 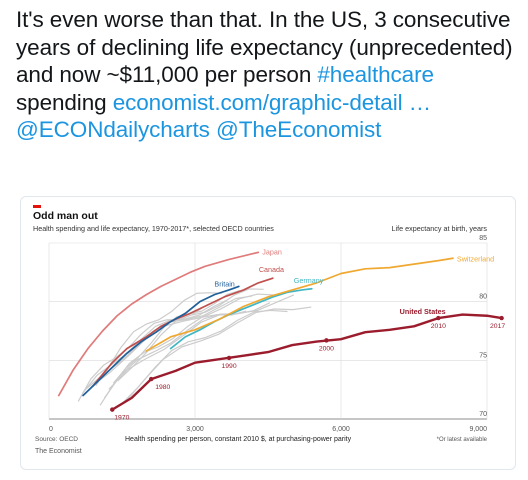 What do you see at coordinates (58, 451) in the screenshot?
I see `economist-brand: The Economist` at bounding box center [58, 451].